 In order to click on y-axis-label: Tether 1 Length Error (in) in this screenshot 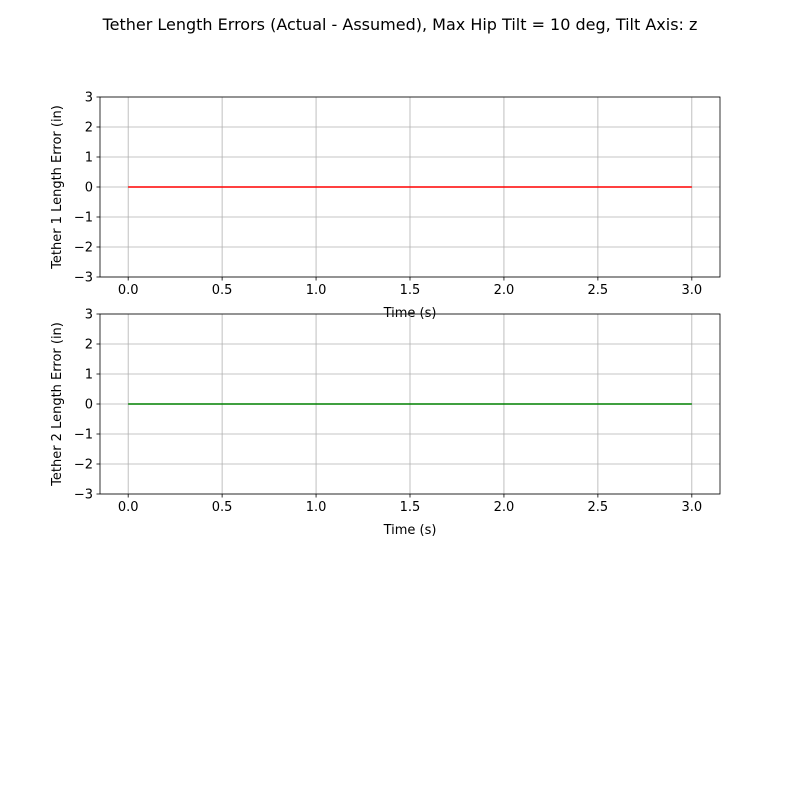, I will do `click(57, 187)`.